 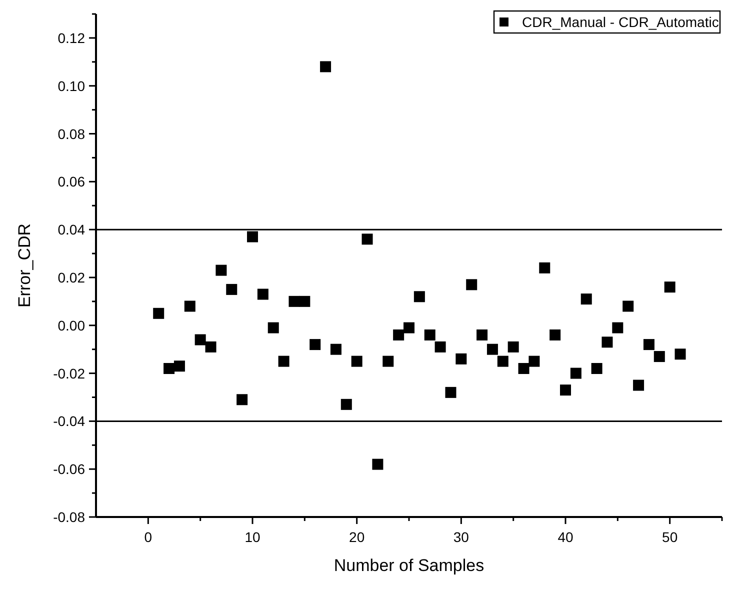 I want to click on x-tick-label: 0, so click(x=148, y=537).